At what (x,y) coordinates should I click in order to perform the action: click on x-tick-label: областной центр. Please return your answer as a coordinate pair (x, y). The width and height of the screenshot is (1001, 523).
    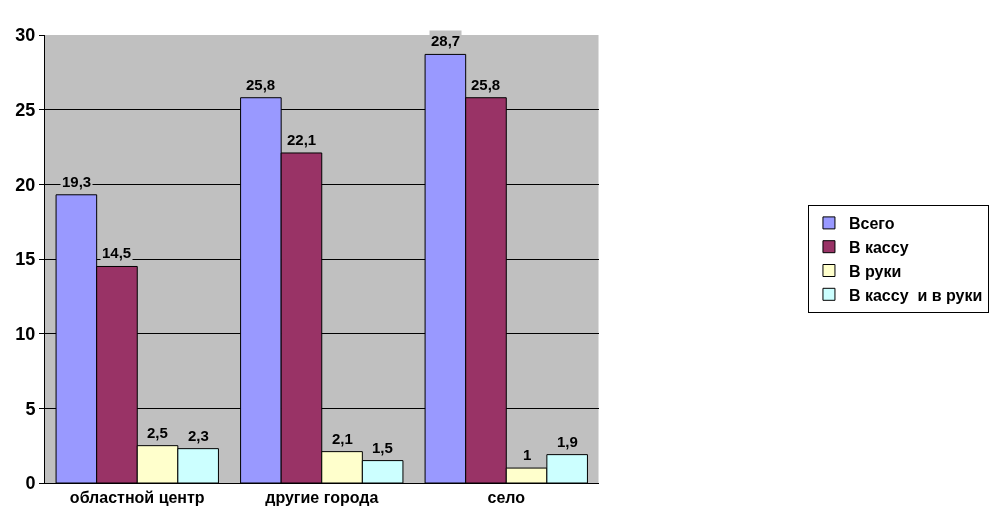
    Looking at the image, I should click on (137, 498).